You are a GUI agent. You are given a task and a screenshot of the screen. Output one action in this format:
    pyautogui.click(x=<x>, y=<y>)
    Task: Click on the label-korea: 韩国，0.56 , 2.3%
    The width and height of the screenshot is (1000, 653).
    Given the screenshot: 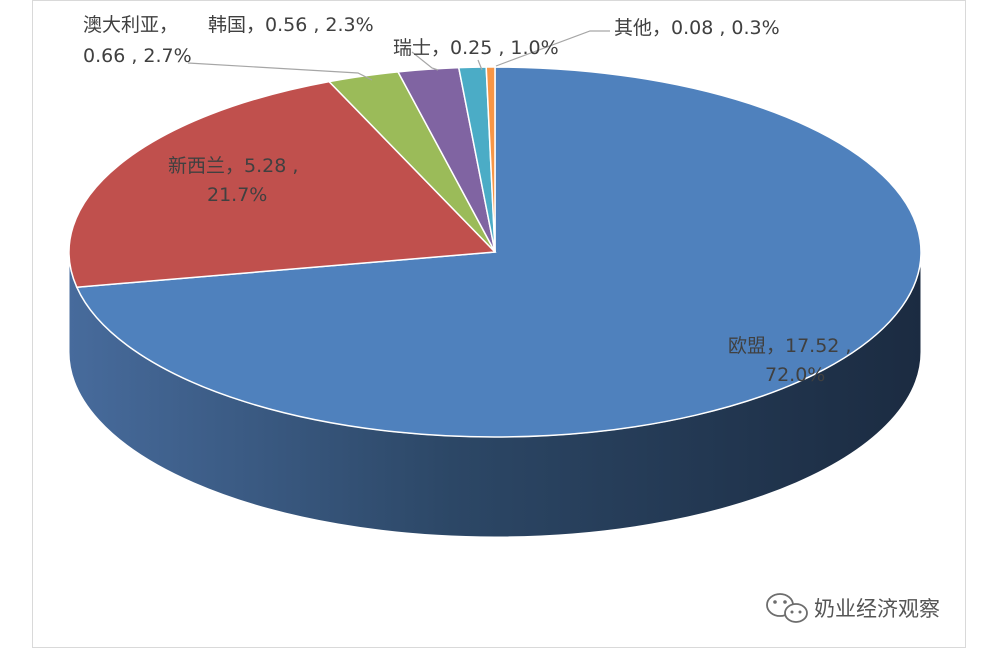 What is the action you would take?
    pyautogui.click(x=291, y=25)
    